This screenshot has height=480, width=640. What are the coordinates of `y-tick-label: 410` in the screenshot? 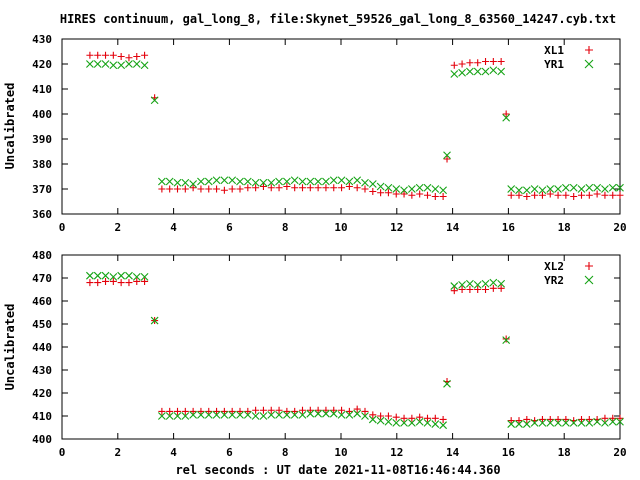 It's located at (42, 416).